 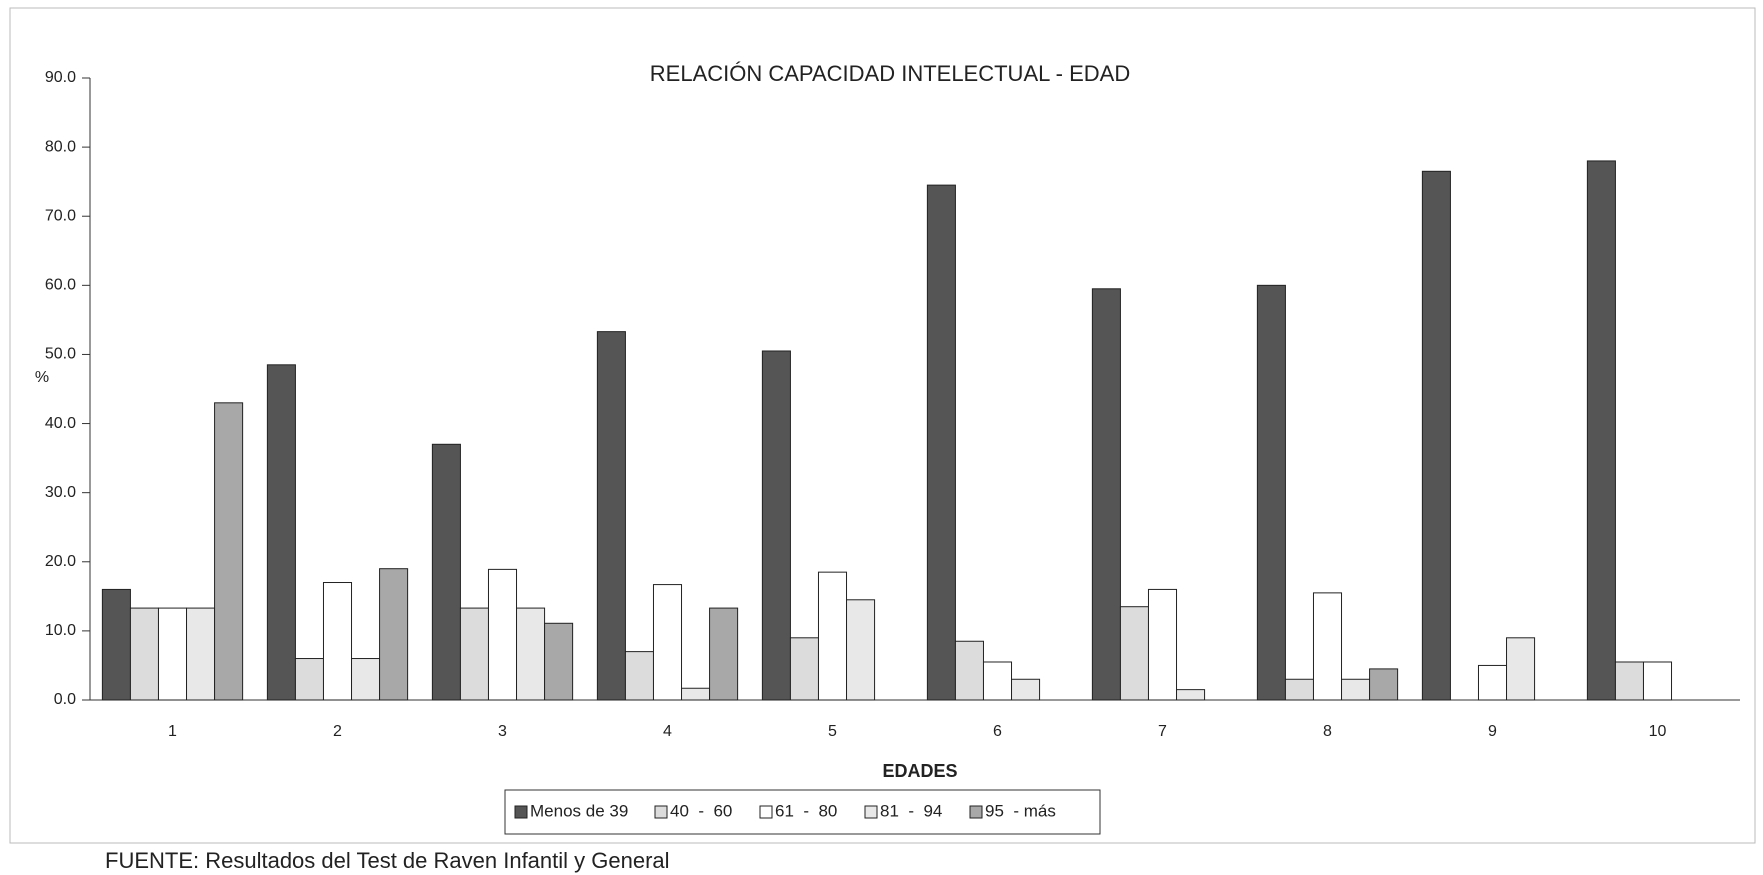 What do you see at coordinates (65, 699) in the screenshot?
I see `y-tick-label: 0.0` at bounding box center [65, 699].